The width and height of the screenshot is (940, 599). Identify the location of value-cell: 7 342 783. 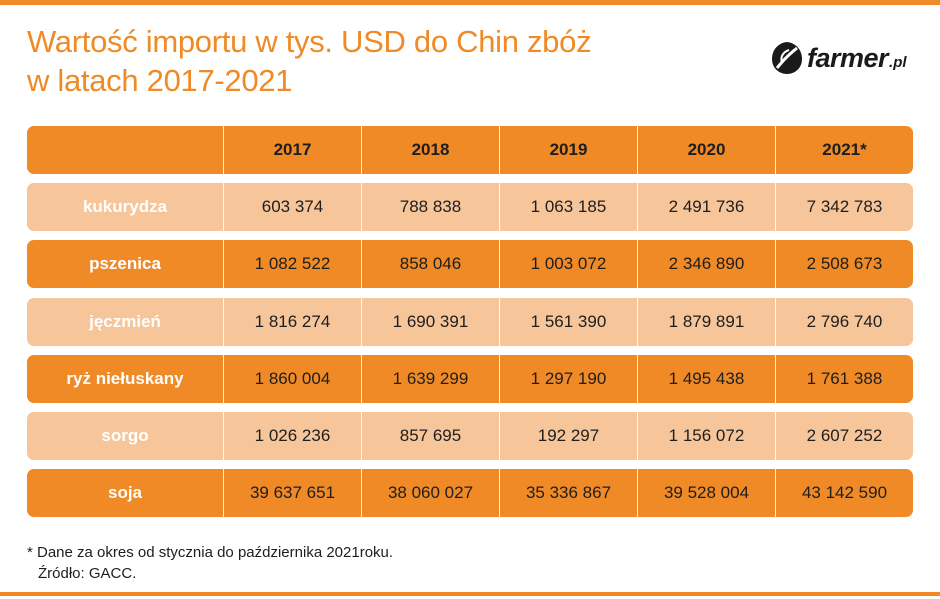
(844, 207).